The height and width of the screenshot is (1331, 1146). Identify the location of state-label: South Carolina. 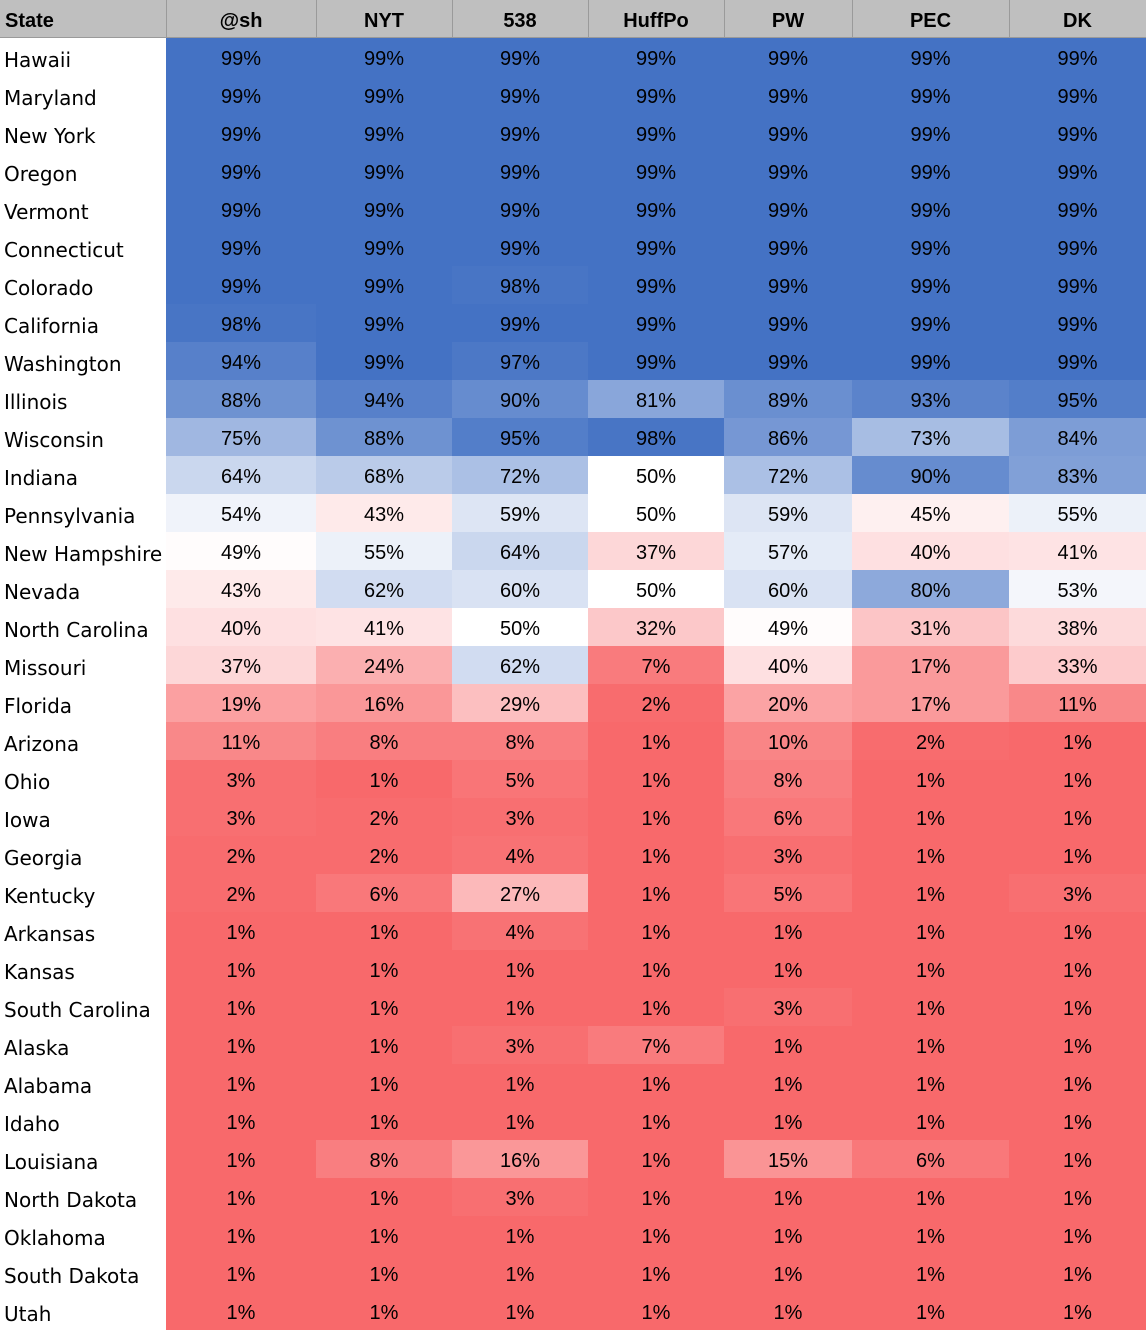
(77, 1010).